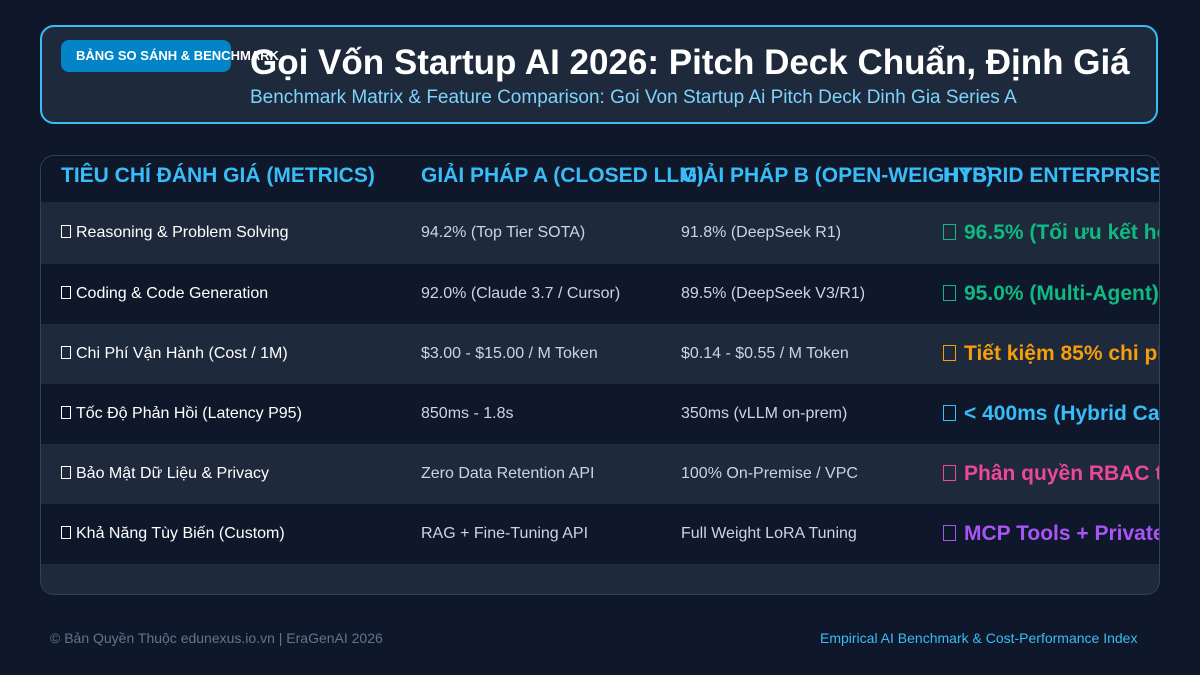 This screenshot has height=675, width=1200. I want to click on solution-b-cell: 100% On-Premise / VPC, so click(769, 473).